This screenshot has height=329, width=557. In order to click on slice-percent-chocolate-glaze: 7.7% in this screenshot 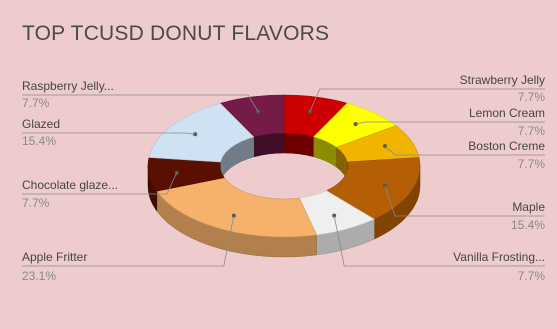, I will do `click(36, 203)`.